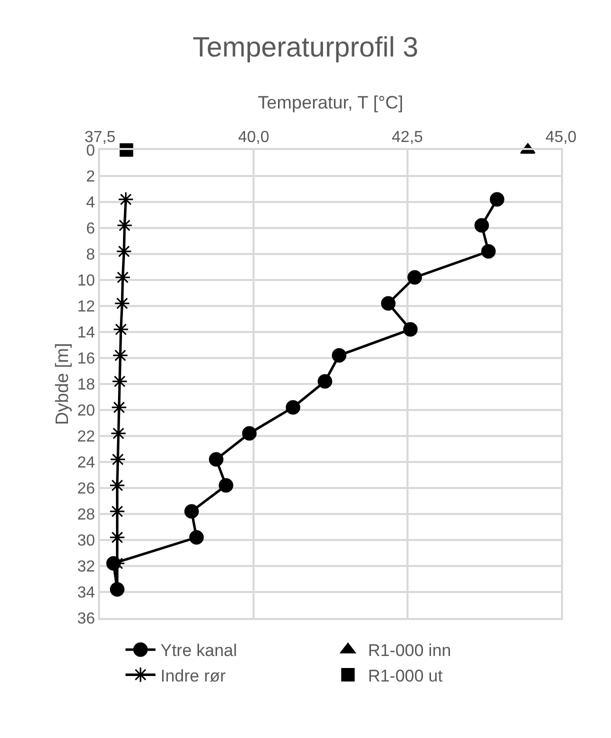 The width and height of the screenshot is (611, 738). Describe the element at coordinates (405, 676) in the screenshot. I see `legend-label: R1-000 ut` at that location.